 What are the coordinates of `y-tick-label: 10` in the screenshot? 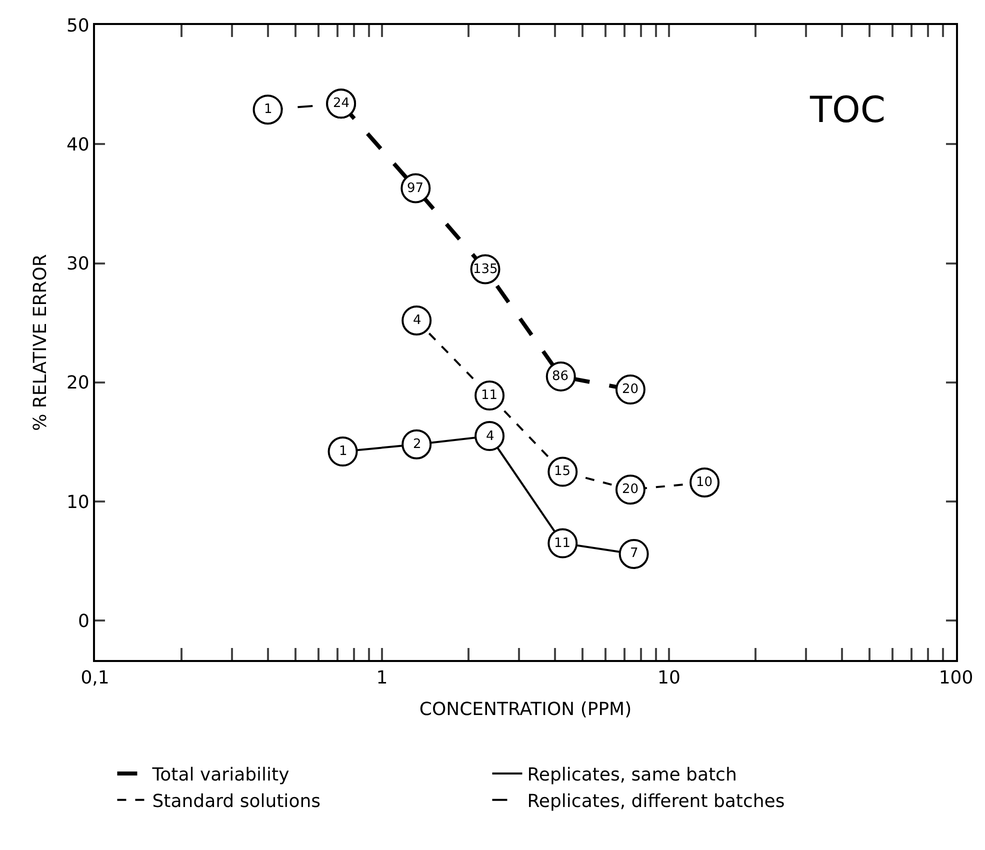 It's located at (78, 502).